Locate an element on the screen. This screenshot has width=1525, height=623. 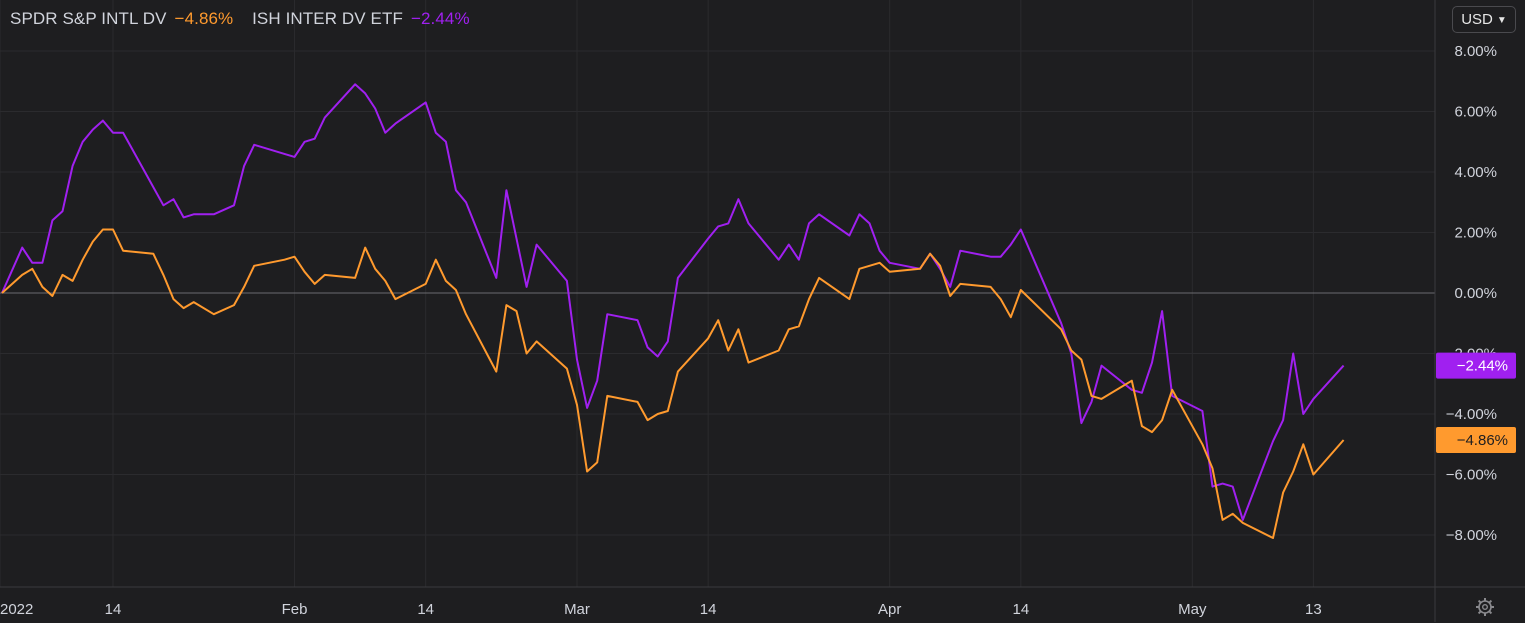
y-tick-label: −8.00% is located at coordinates (1471, 535).